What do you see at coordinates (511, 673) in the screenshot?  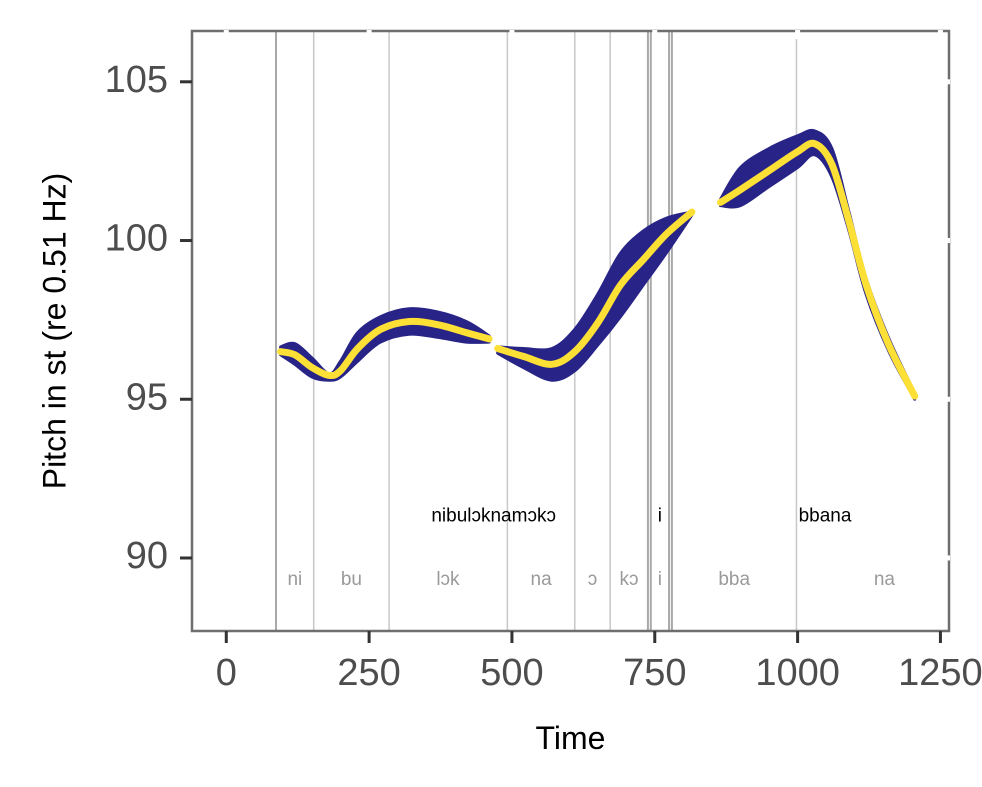 I see `x-tick-label: 500` at bounding box center [511, 673].